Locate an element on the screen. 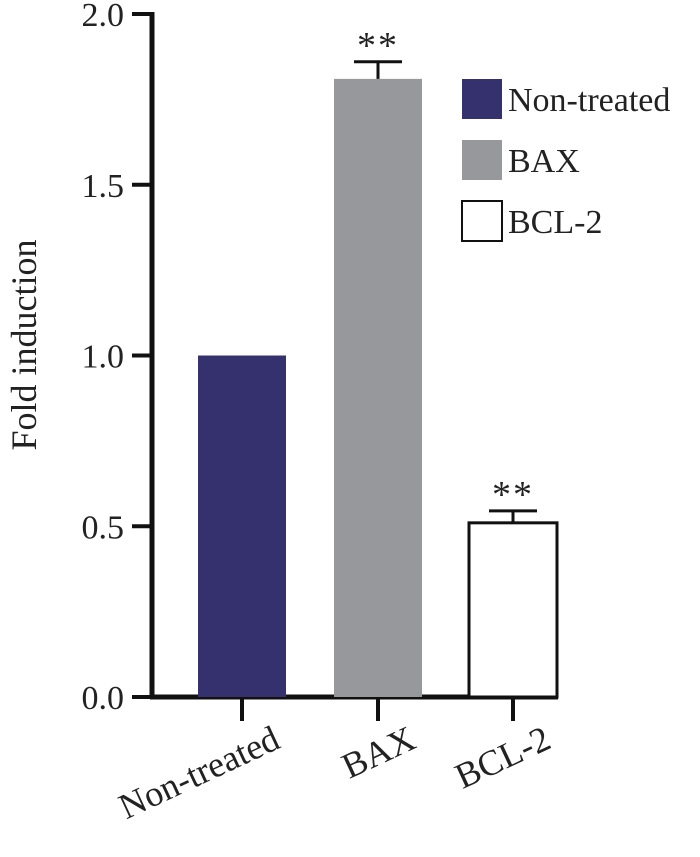  legend-label: BAX is located at coordinates (544, 161).